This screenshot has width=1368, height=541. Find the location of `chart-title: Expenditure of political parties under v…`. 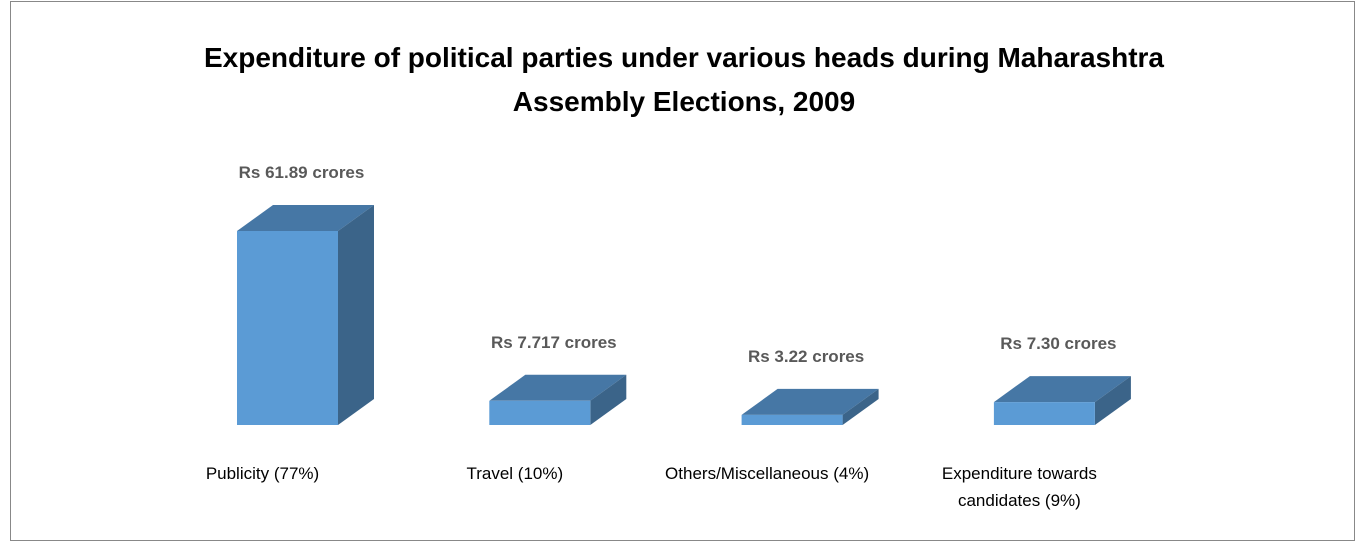

chart-title: Expenditure of political parties under v… is located at coordinates (684, 79).